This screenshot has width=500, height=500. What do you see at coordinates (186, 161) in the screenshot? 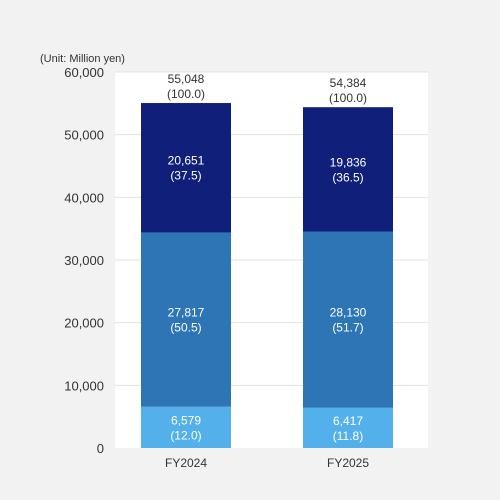
I see `segment-value-label: 20,651` at bounding box center [186, 161].